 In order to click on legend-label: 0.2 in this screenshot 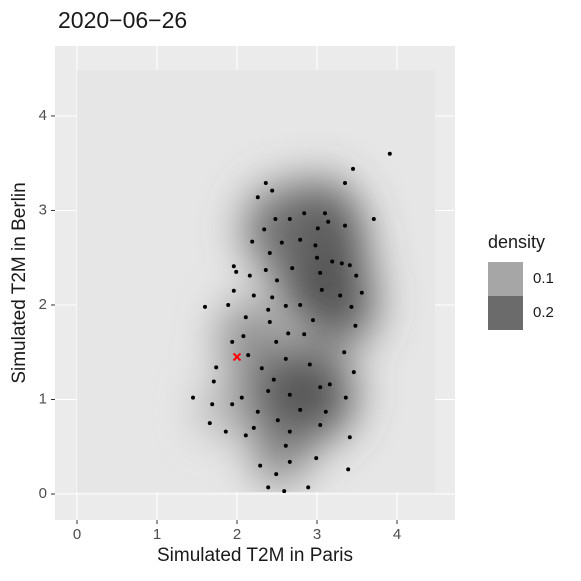, I will do `click(543, 312)`.